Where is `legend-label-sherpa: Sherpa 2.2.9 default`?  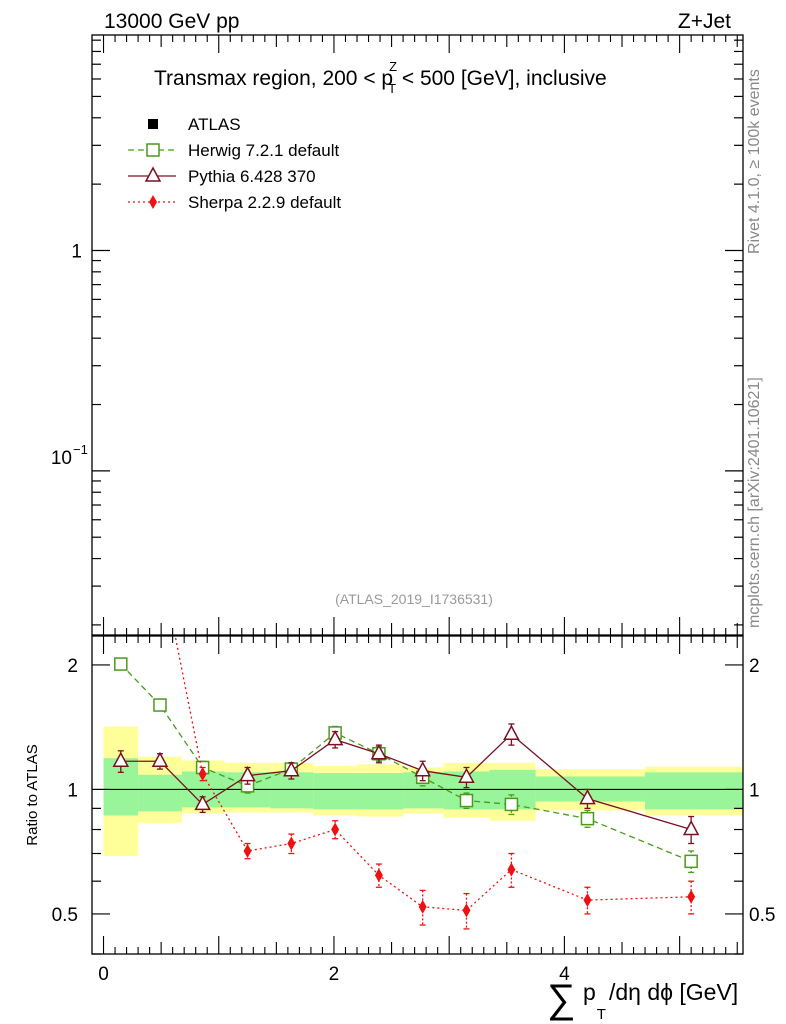 legend-label-sherpa: Sherpa 2.2.9 default is located at coordinates (264, 202).